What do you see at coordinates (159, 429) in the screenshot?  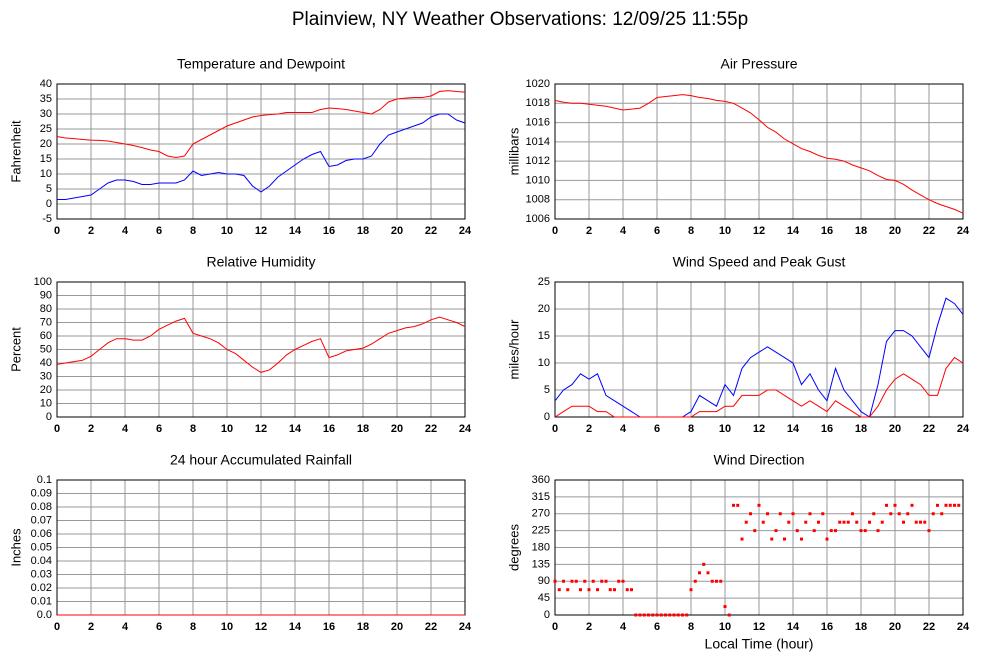 I see `x-tick-label: 6` at bounding box center [159, 429].